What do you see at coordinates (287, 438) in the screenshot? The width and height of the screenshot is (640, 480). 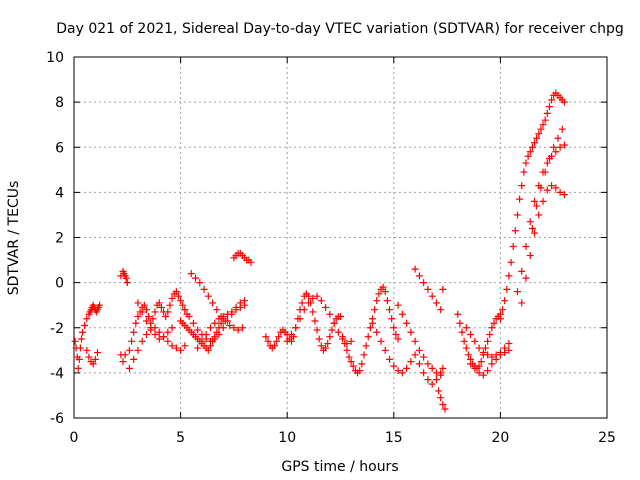 I see `x-tick-label: 10` at bounding box center [287, 438].